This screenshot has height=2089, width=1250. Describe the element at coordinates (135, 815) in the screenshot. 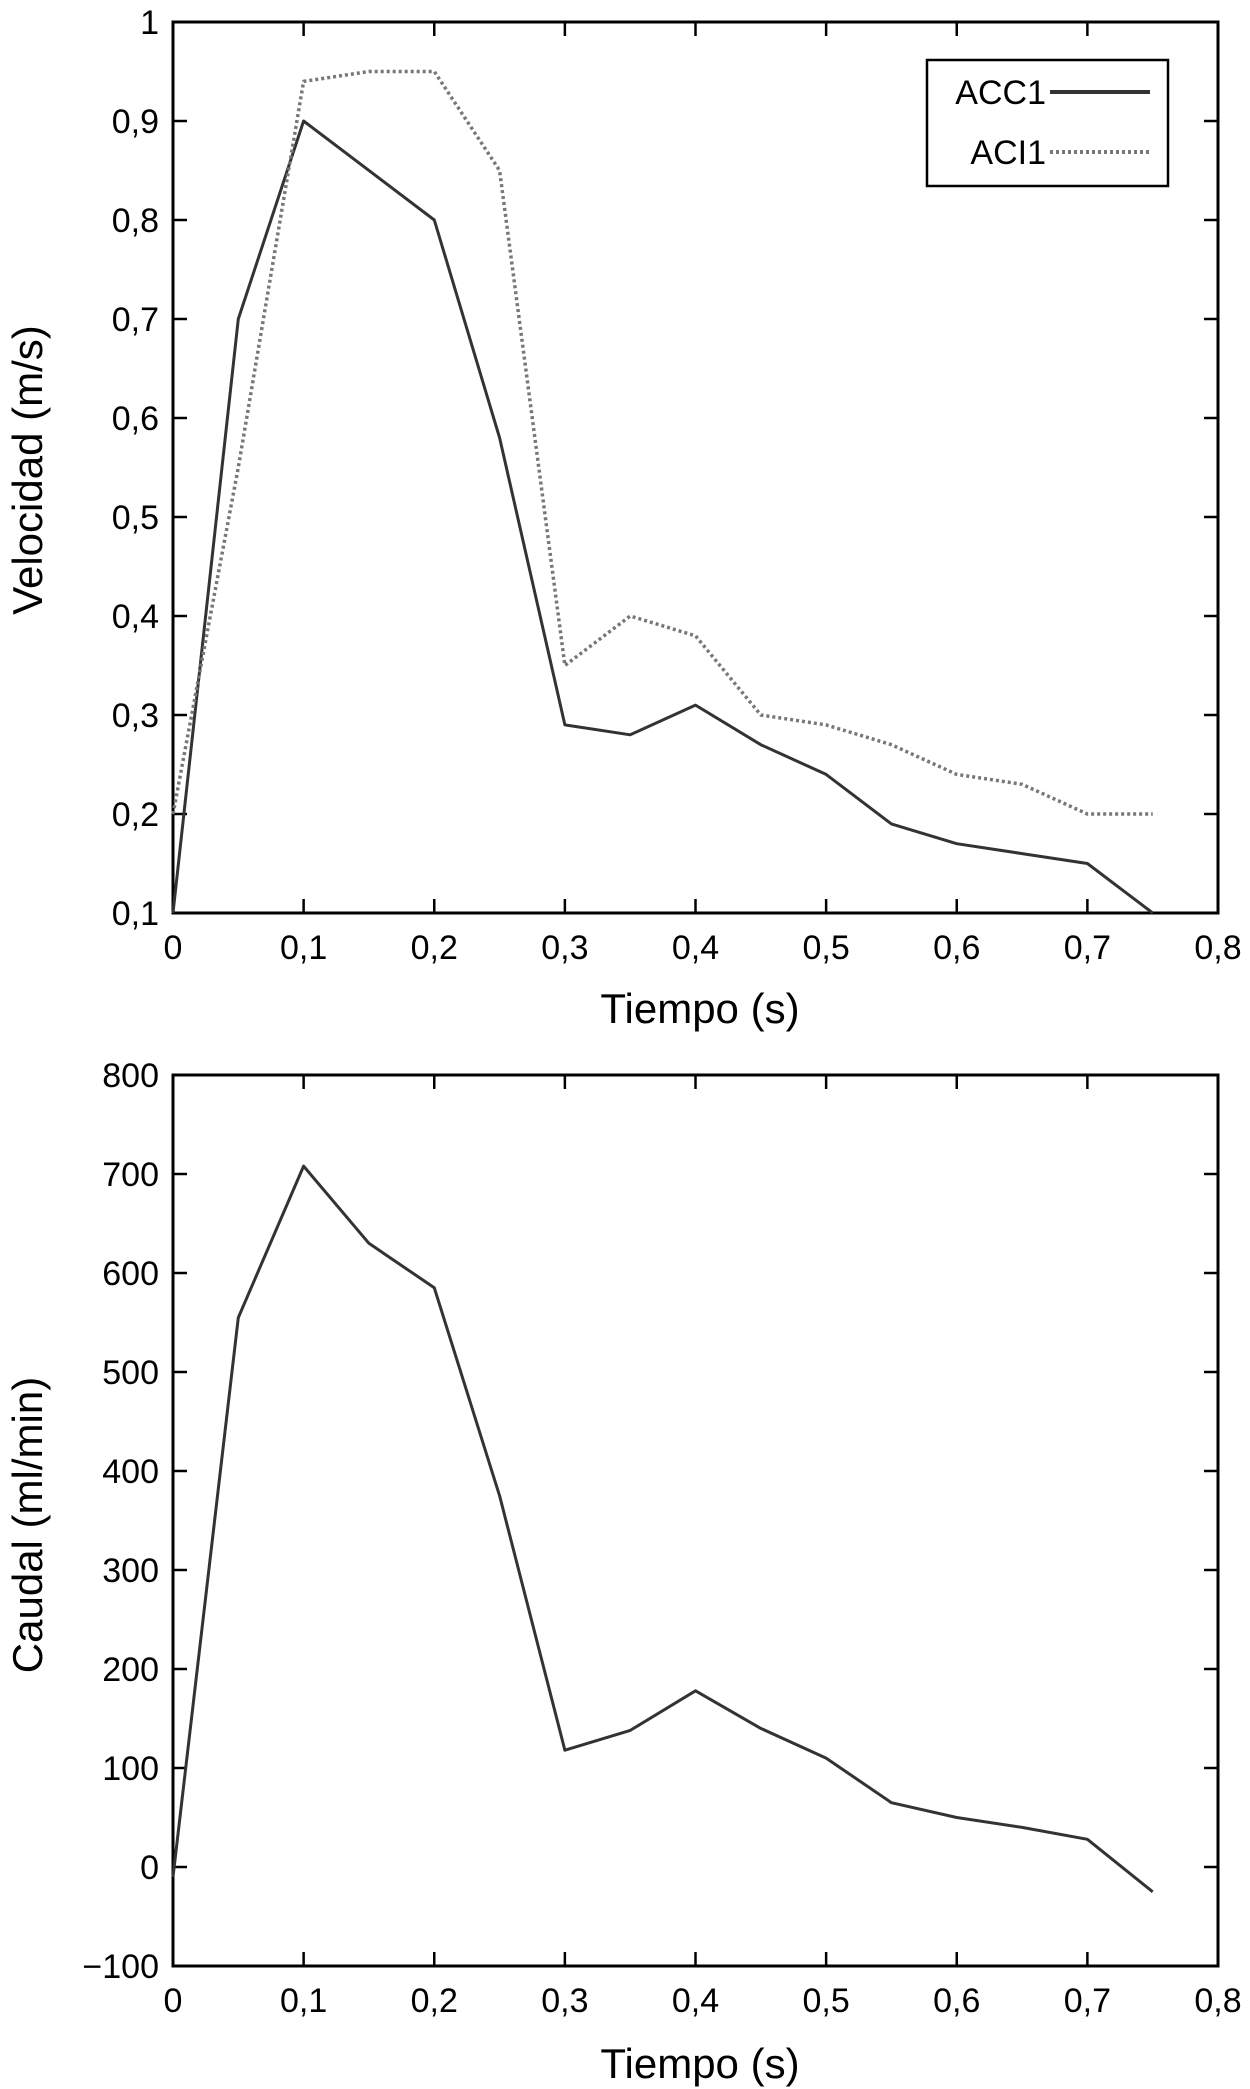

I see `y-tick-label: 0,2` at that location.